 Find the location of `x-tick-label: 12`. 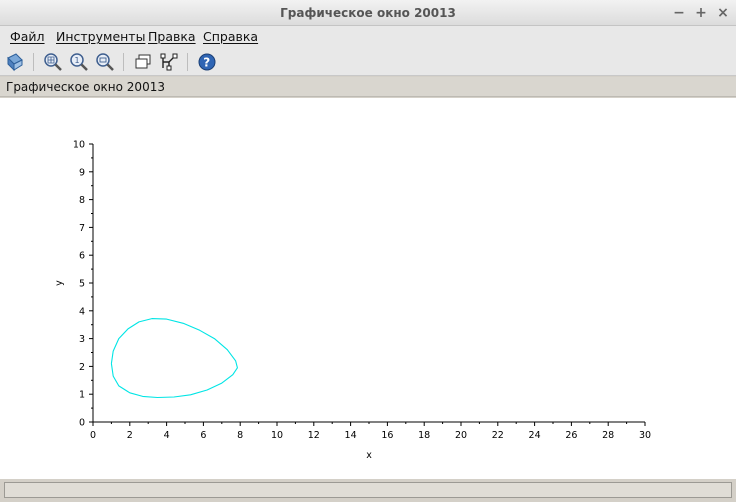

x-tick-label: 12 is located at coordinates (314, 435).